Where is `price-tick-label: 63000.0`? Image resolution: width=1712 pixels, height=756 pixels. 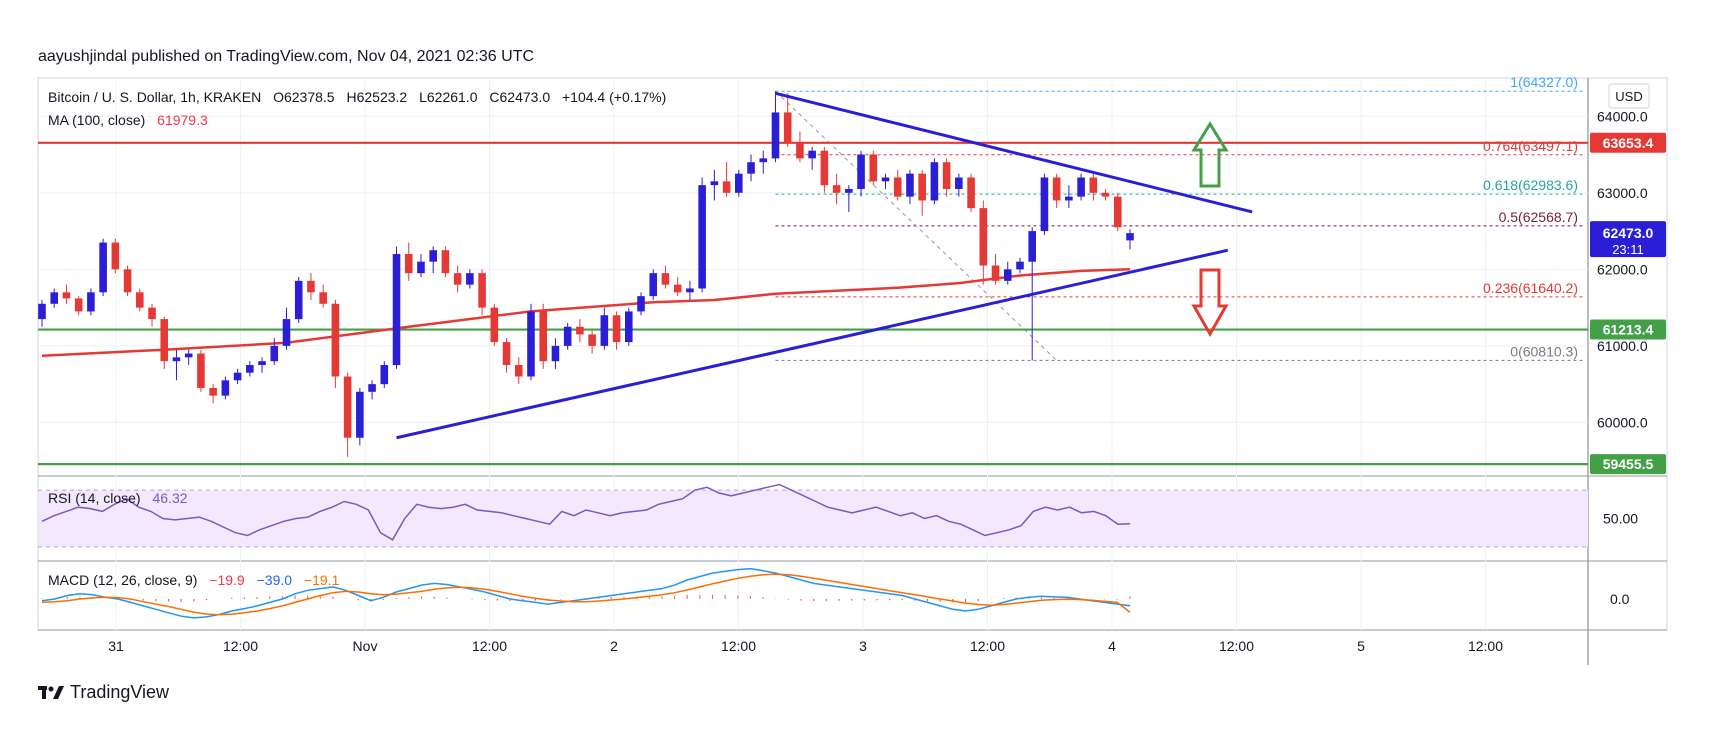 price-tick-label: 63000.0 is located at coordinates (1622, 193).